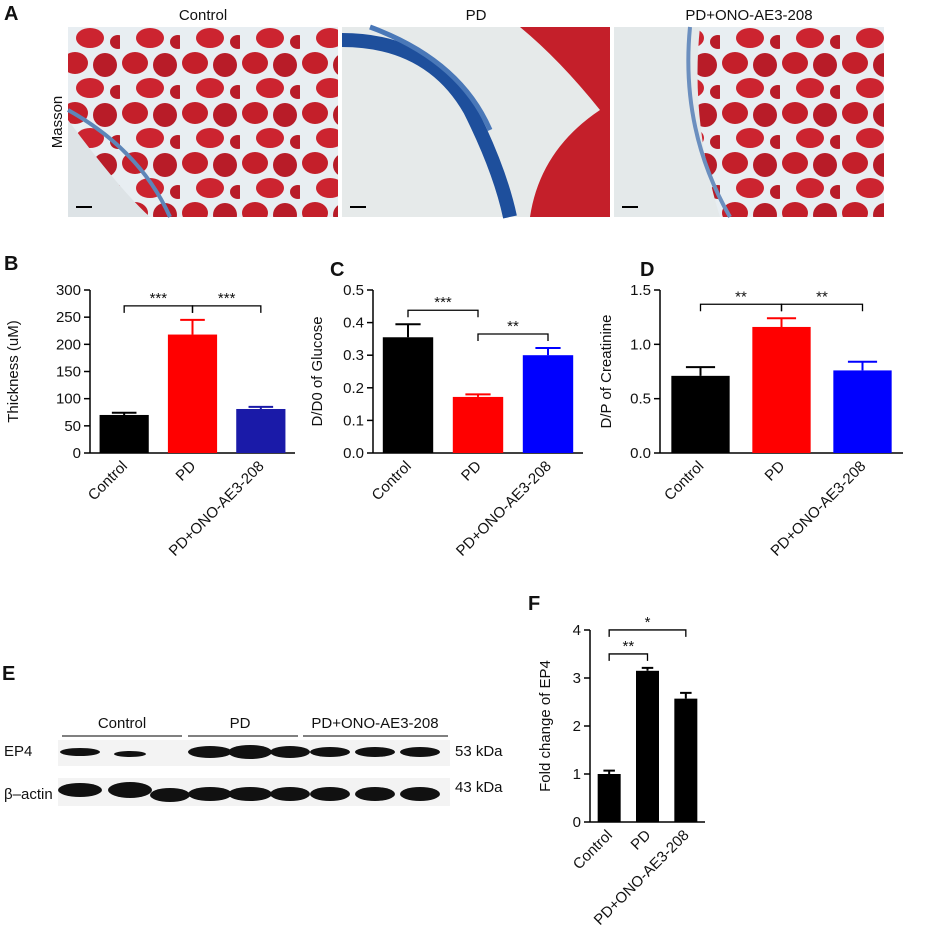 The image size is (941, 952). I want to click on y-axis-label: D/P of Creatinine, so click(606, 372).